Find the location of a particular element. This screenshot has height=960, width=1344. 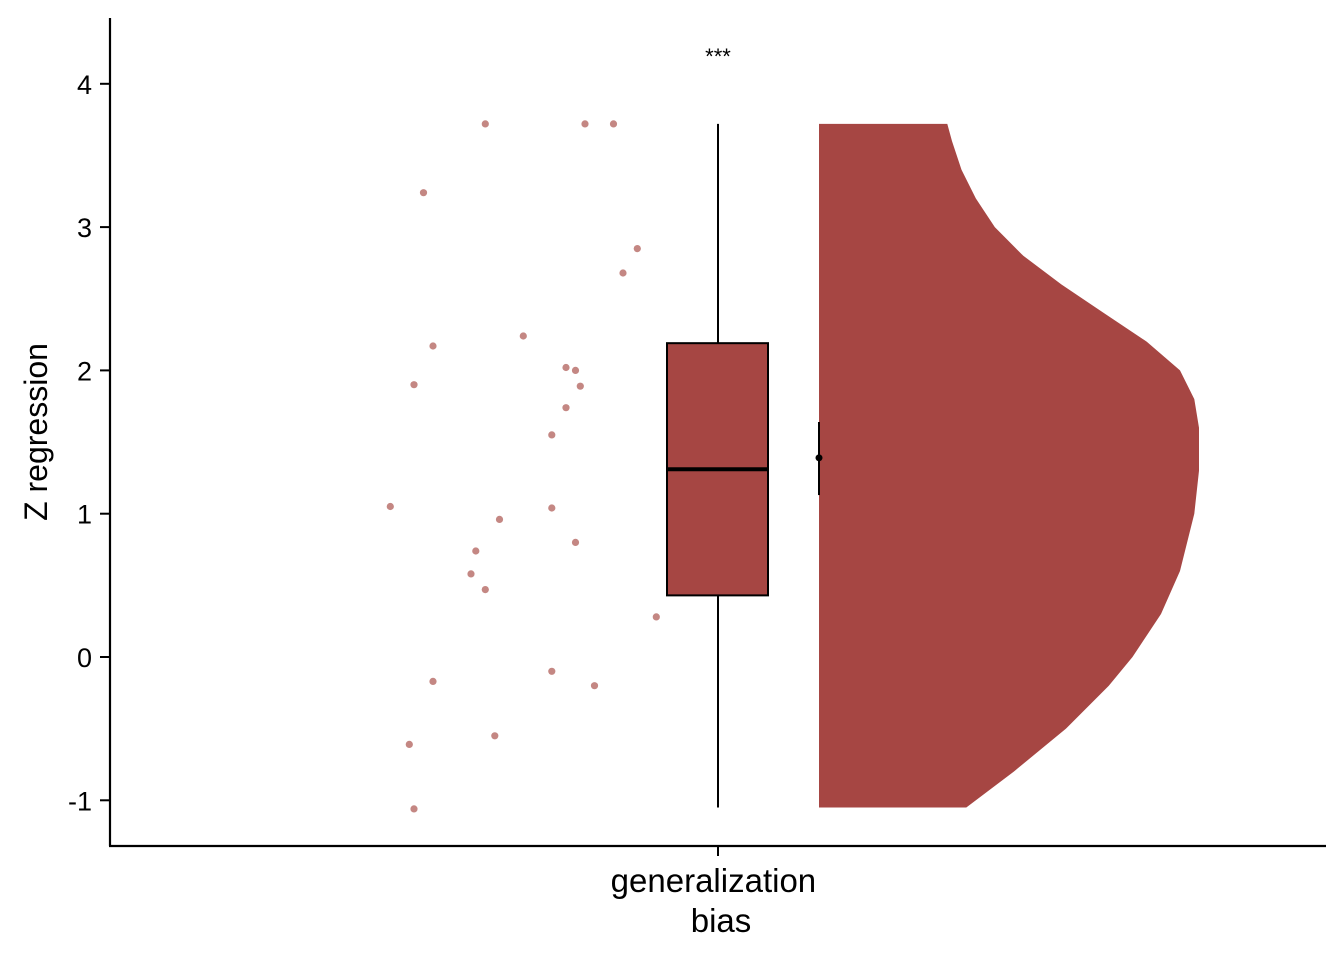

y-tick-label: 3 is located at coordinates (84, 228).